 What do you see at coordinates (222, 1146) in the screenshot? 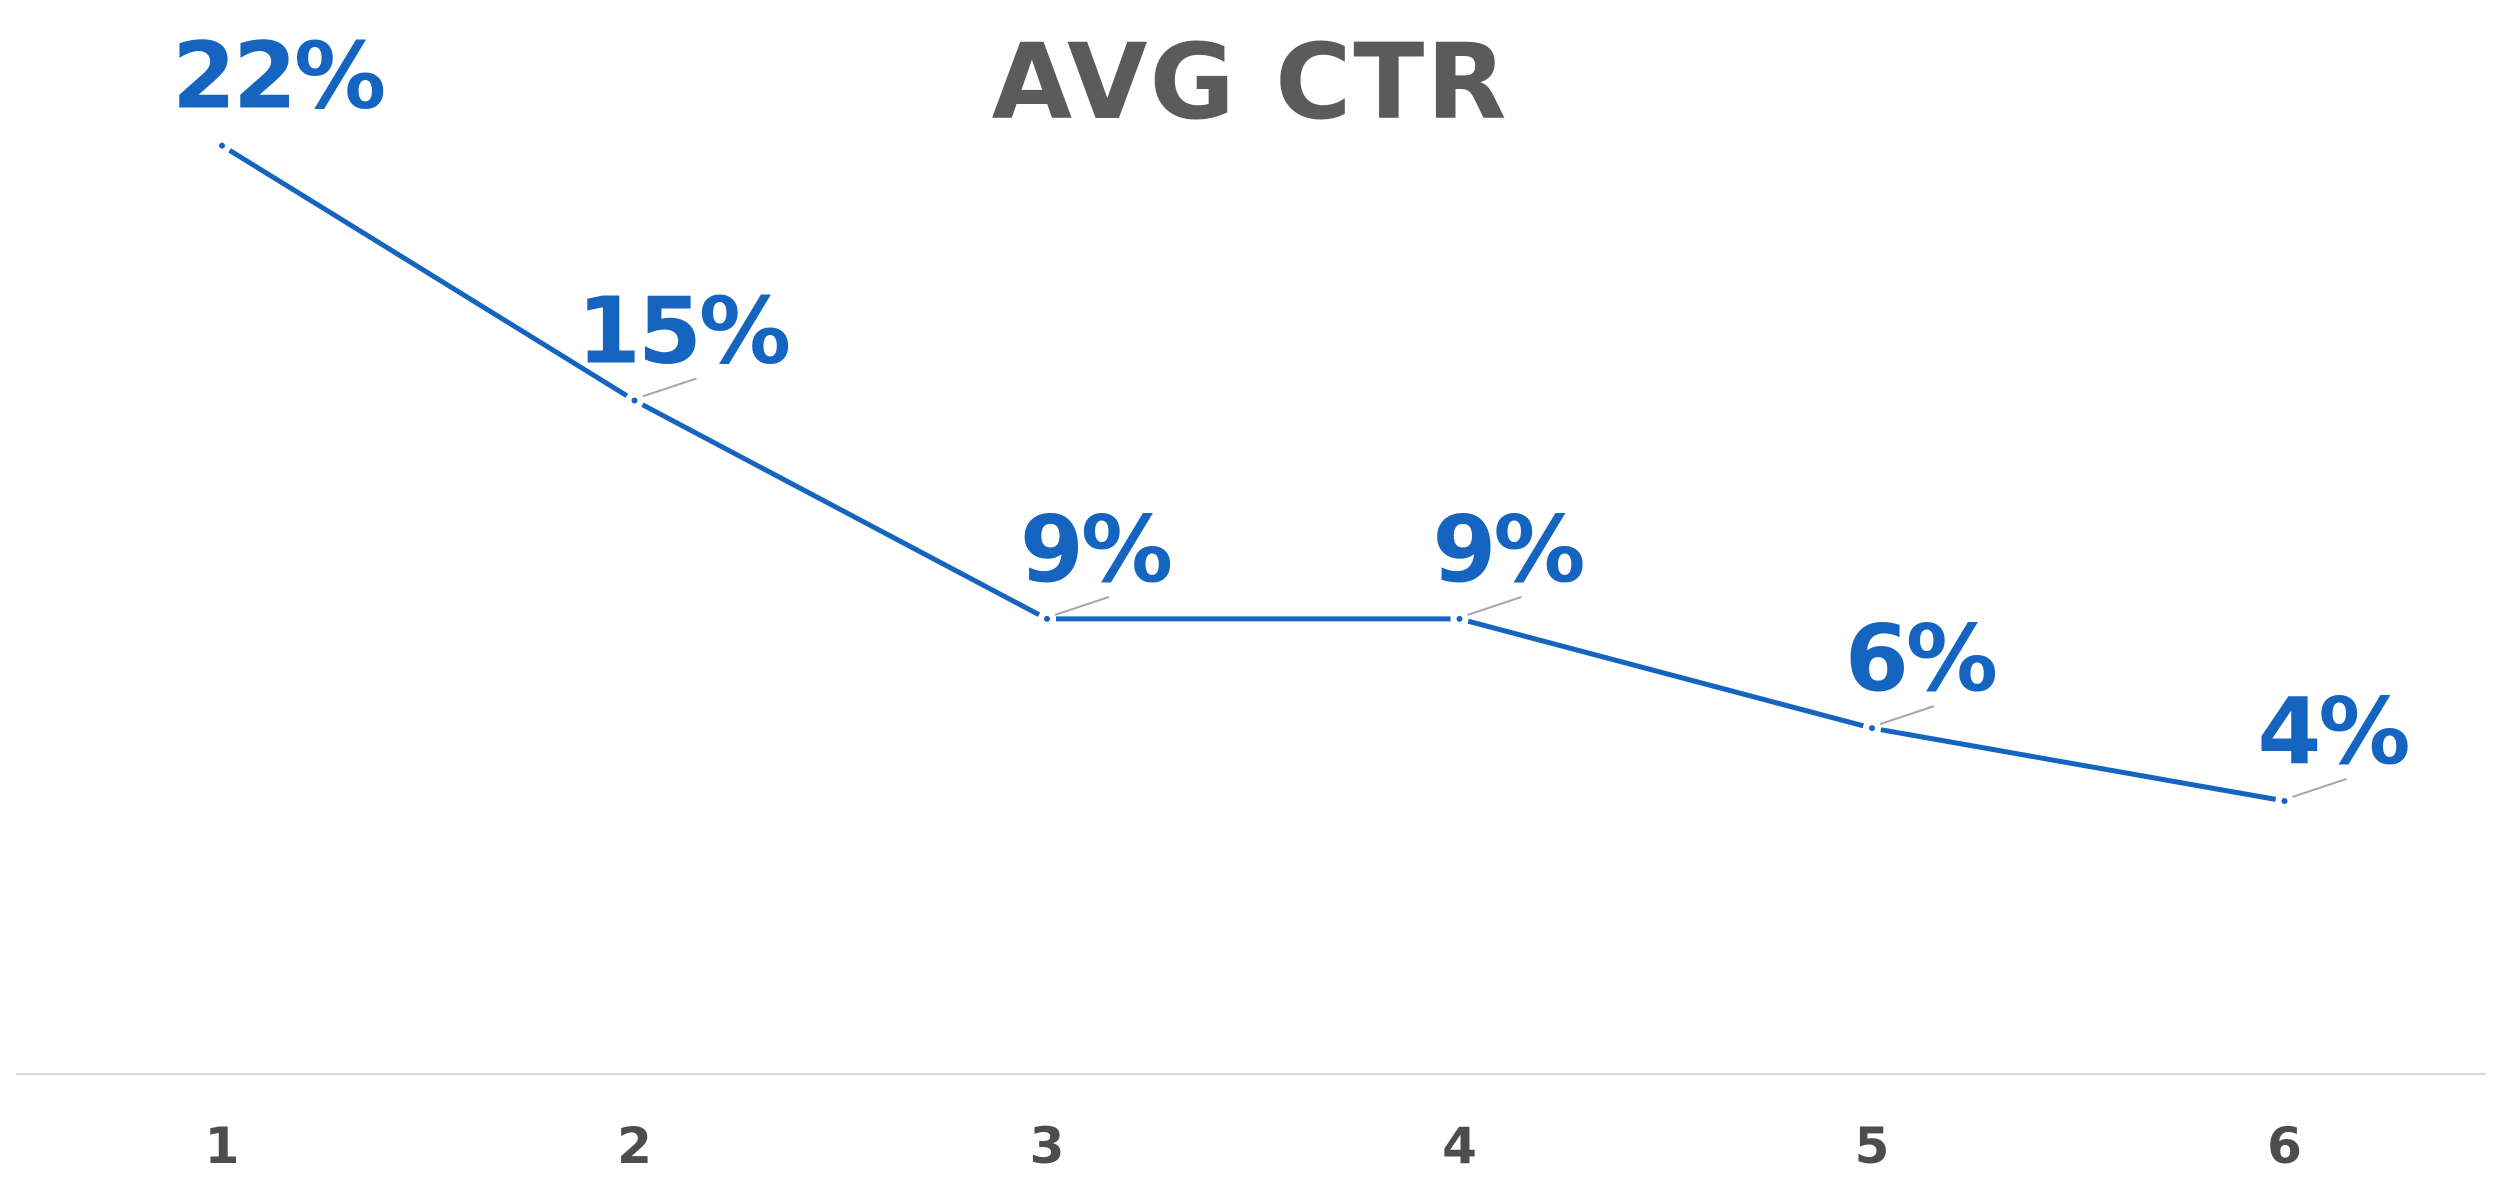
I see `x-tick-label: 1` at bounding box center [222, 1146].